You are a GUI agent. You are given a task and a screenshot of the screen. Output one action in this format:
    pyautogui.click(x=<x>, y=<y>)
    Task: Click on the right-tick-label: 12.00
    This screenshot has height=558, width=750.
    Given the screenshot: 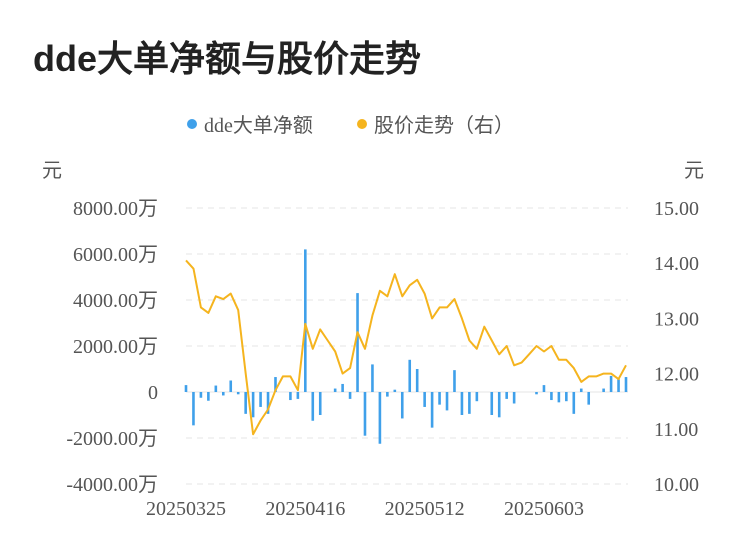 What is the action you would take?
    pyautogui.click(x=676, y=375)
    